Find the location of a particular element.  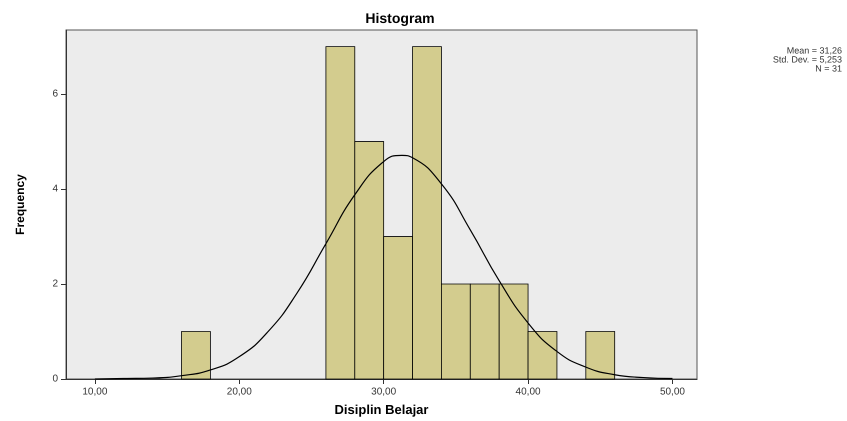

y-tick-label: 4 is located at coordinates (55, 189).